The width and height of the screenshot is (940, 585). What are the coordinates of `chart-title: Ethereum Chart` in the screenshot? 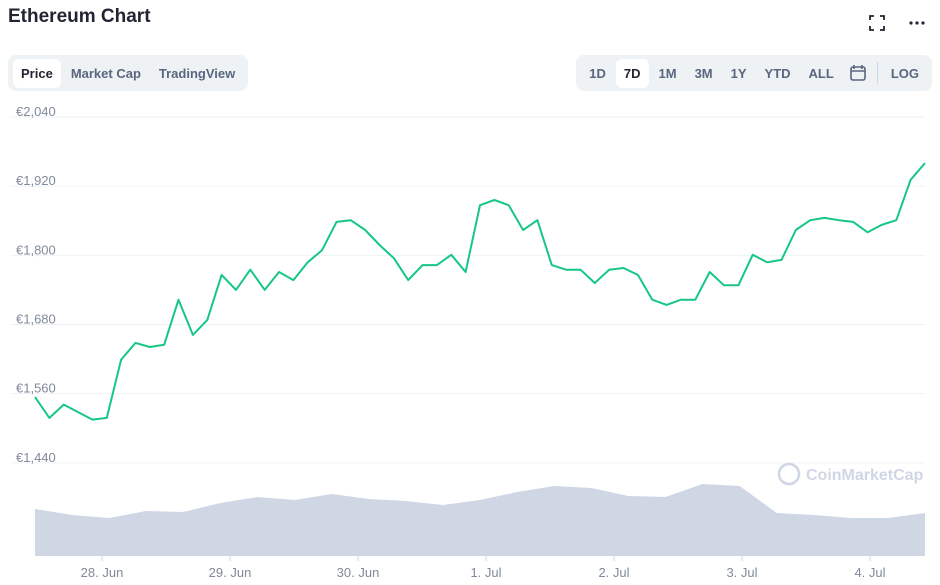 It's located at (79, 16).